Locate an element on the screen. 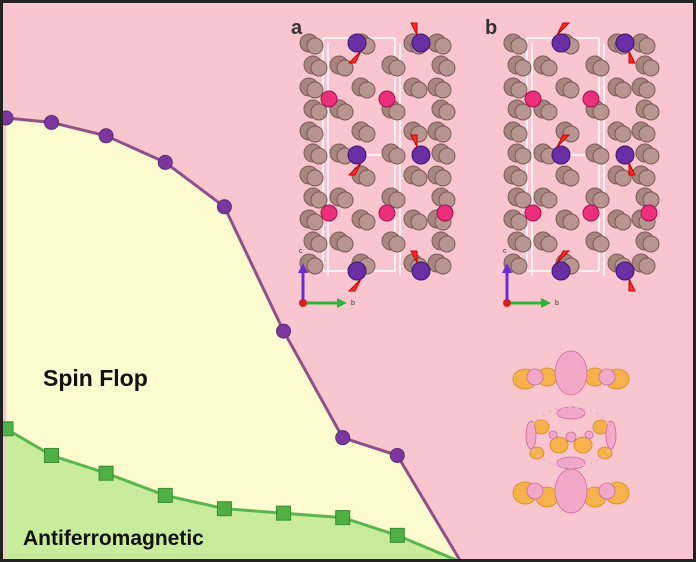 The width and height of the screenshot is (696, 562). antiferromagnetic-label: Antiferromagnetic is located at coordinates (113, 538).